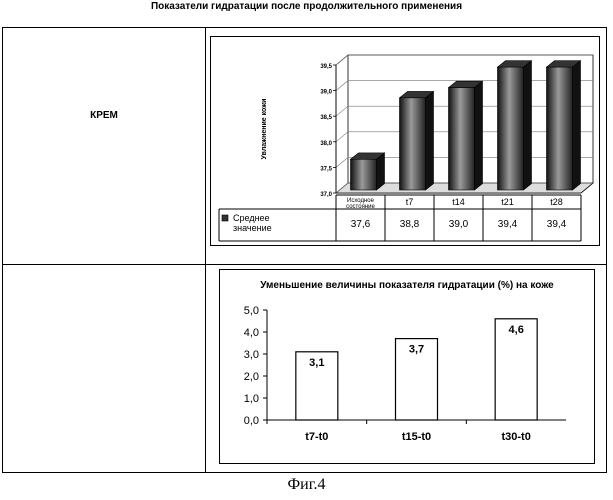  I want to click on y-tick-label: 39,0, so click(326, 93).